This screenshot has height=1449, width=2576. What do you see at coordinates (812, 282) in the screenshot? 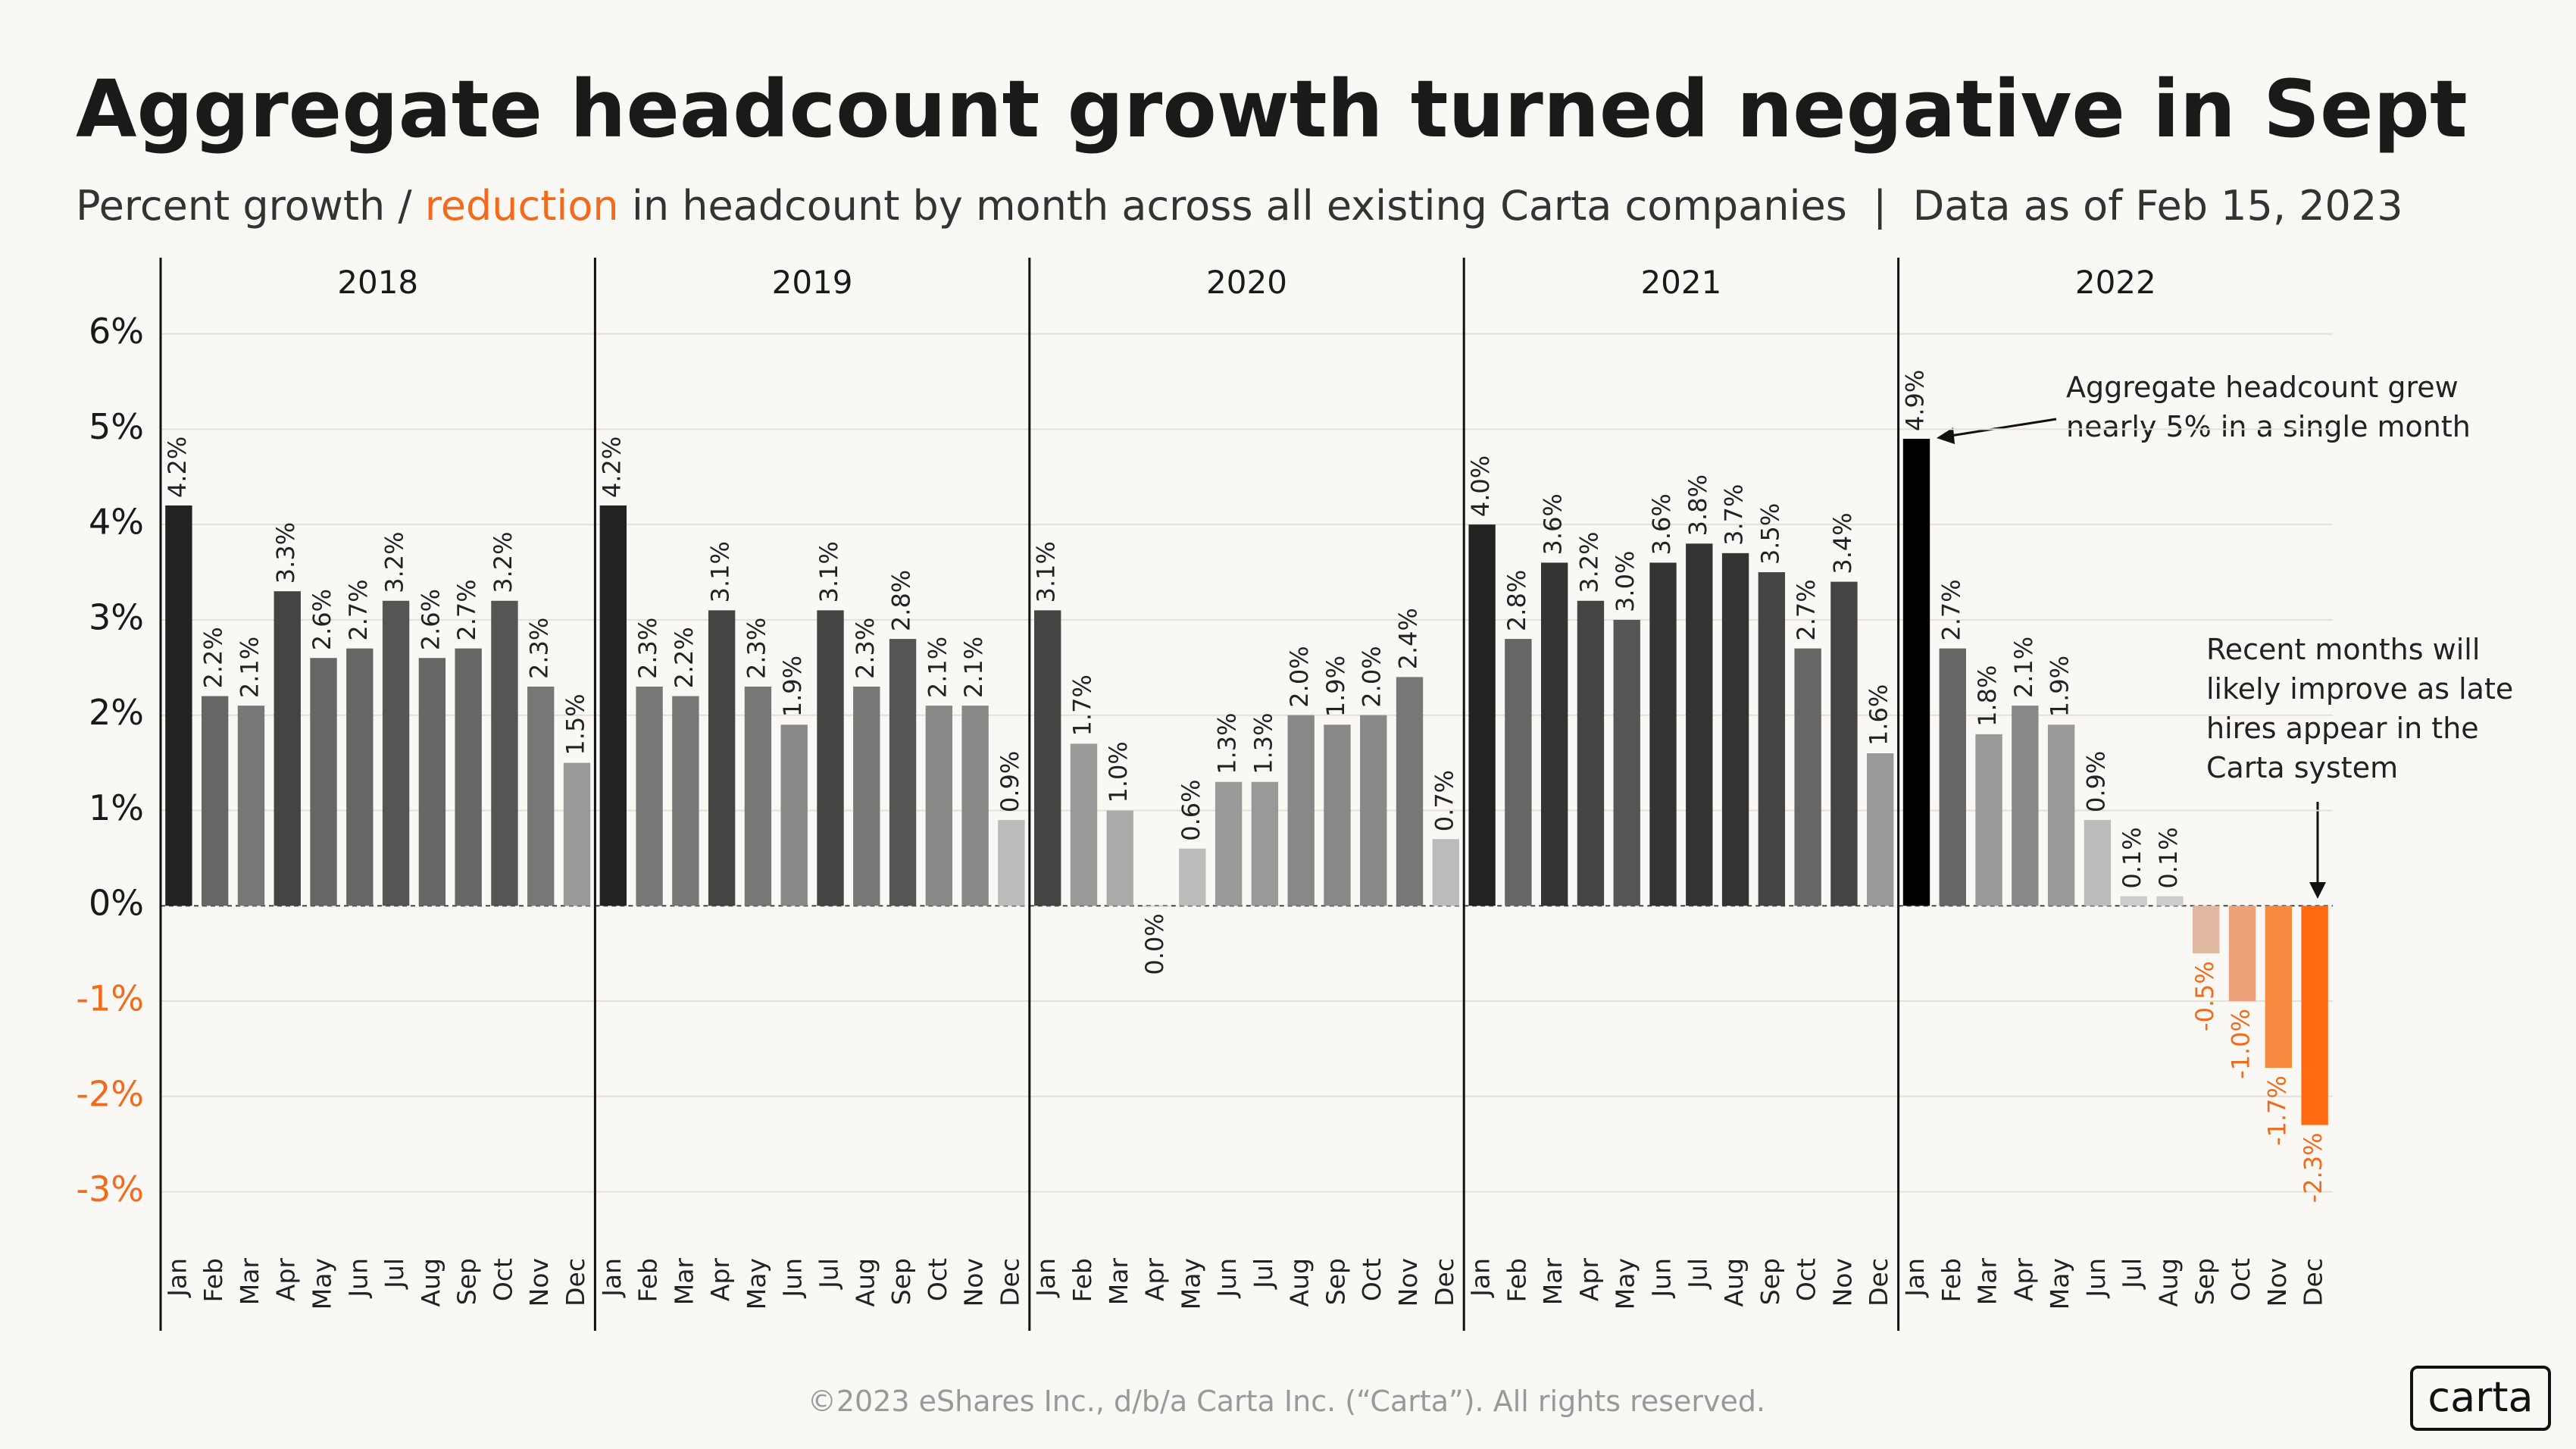
I see `panel-title: 2019` at bounding box center [812, 282].